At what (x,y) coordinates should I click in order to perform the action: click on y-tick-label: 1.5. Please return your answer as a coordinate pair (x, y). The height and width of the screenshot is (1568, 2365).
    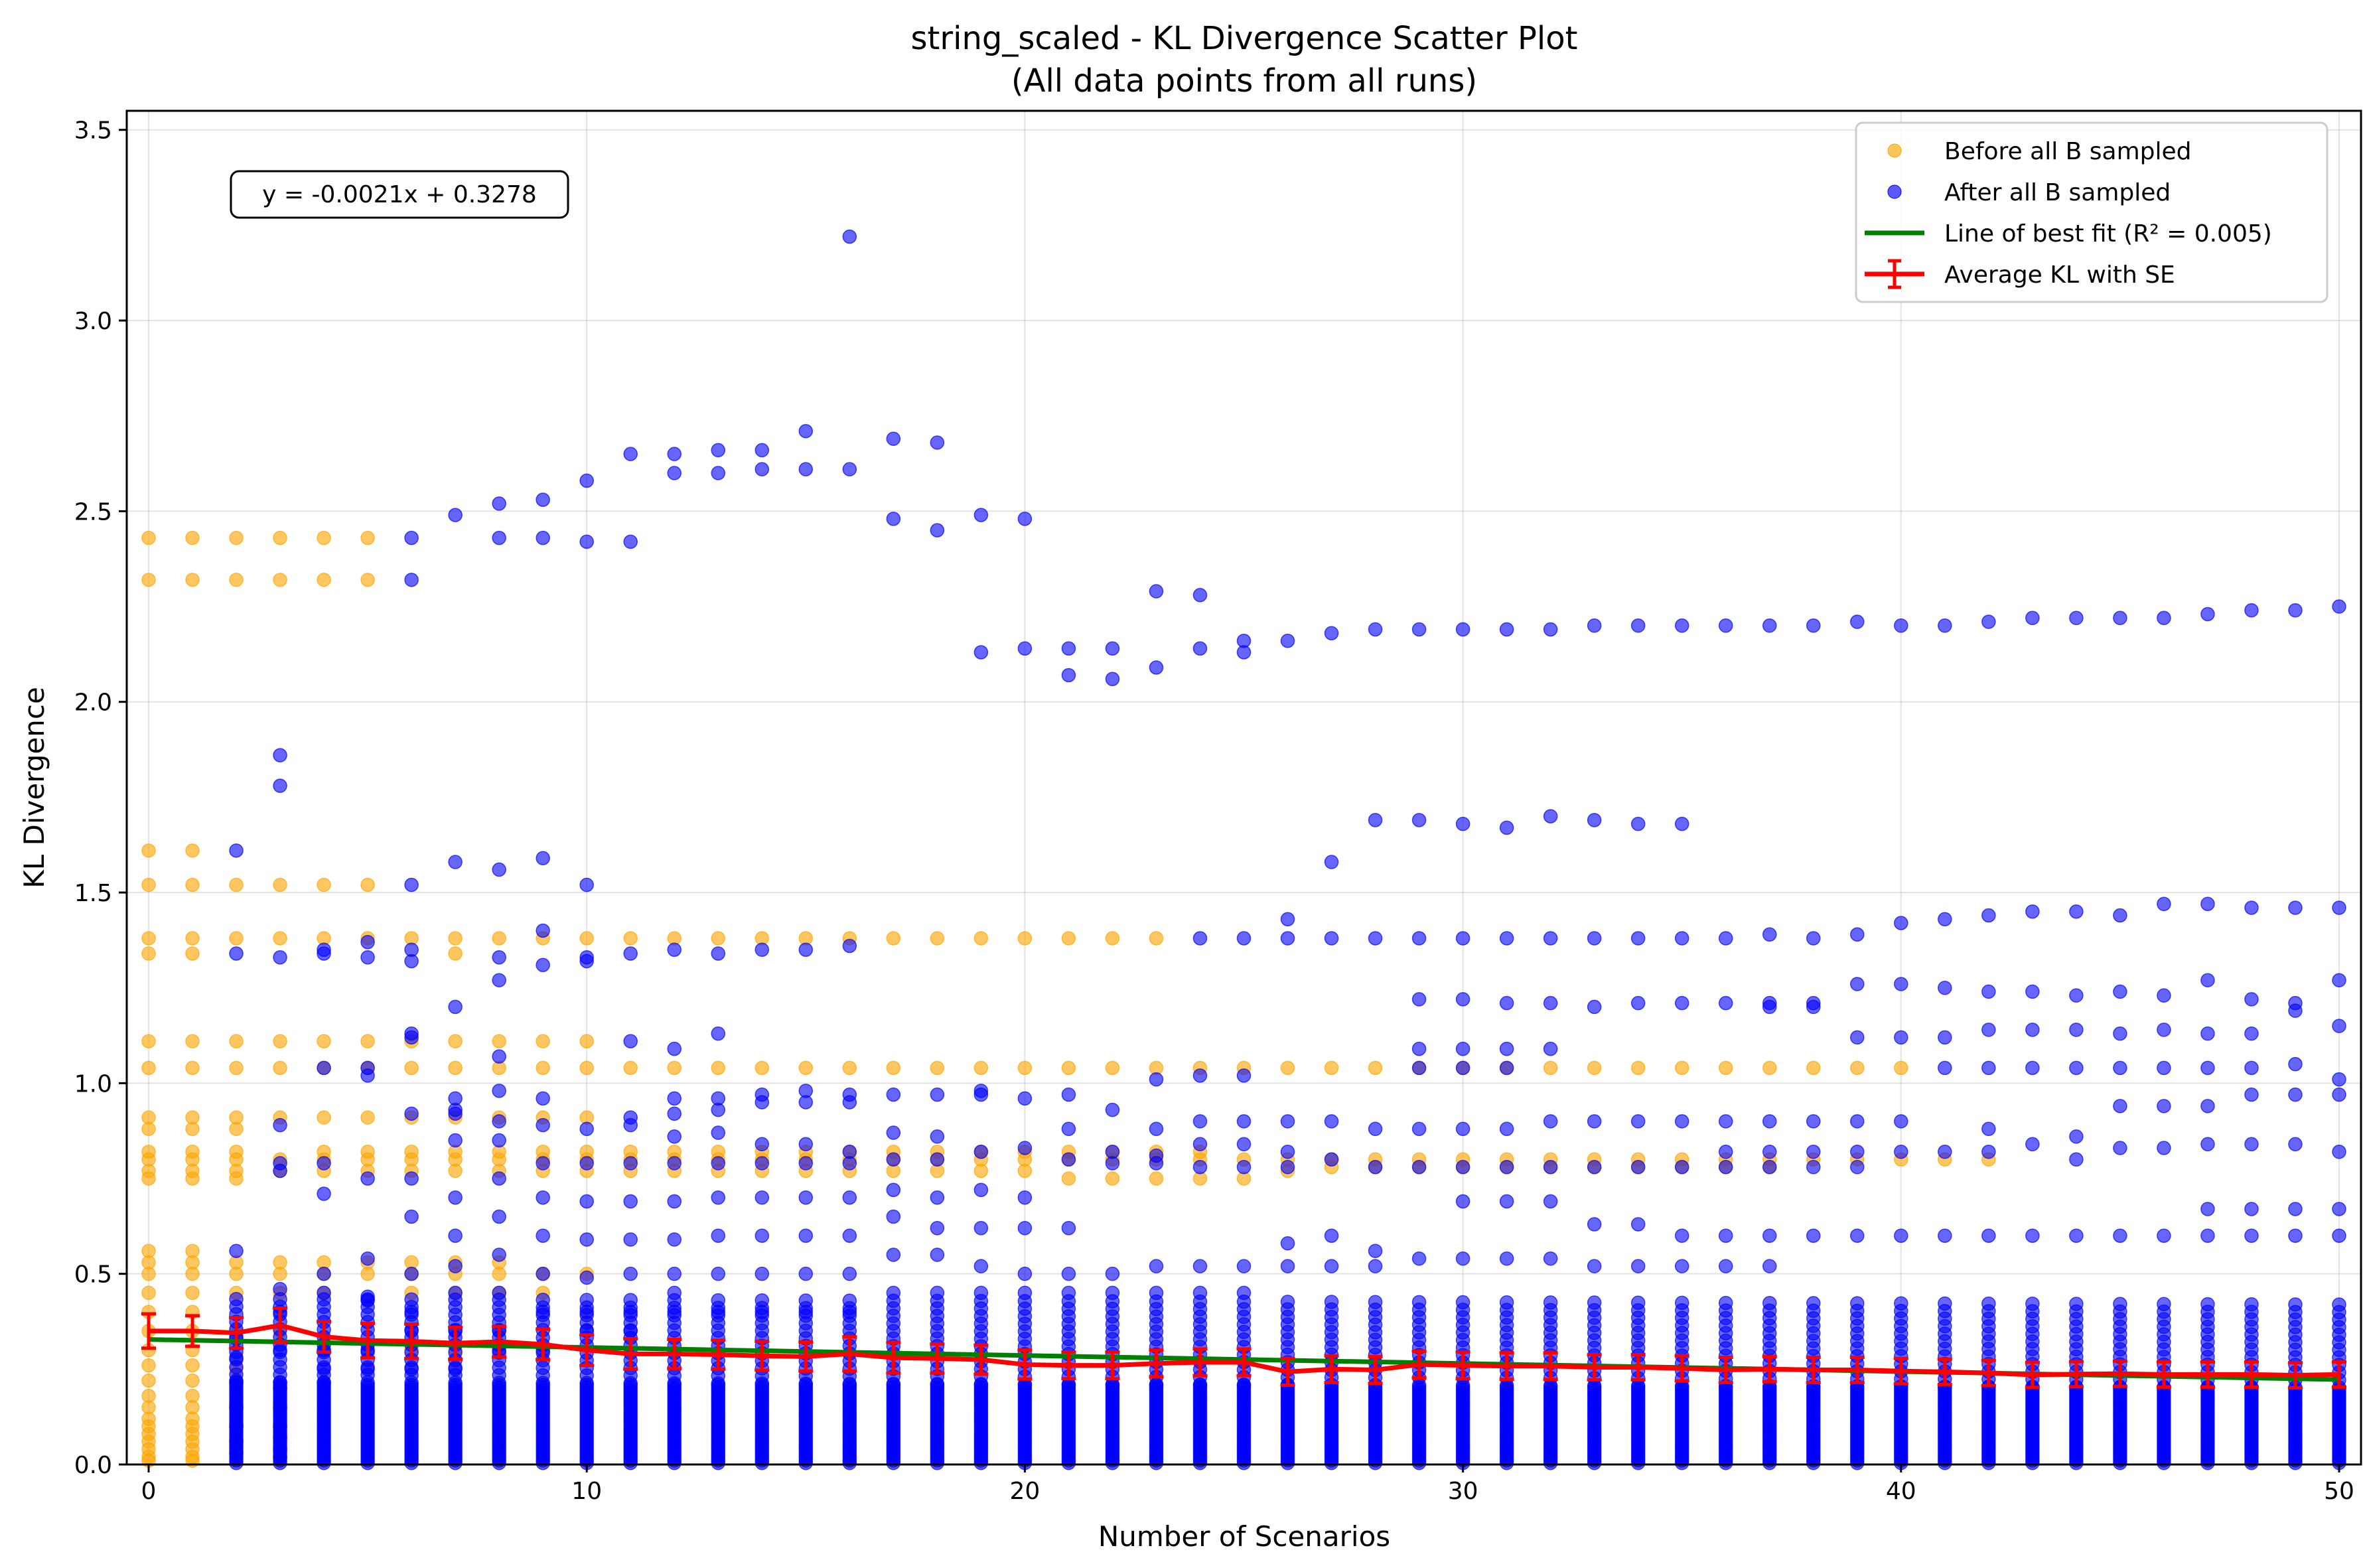
    Looking at the image, I should click on (93, 893).